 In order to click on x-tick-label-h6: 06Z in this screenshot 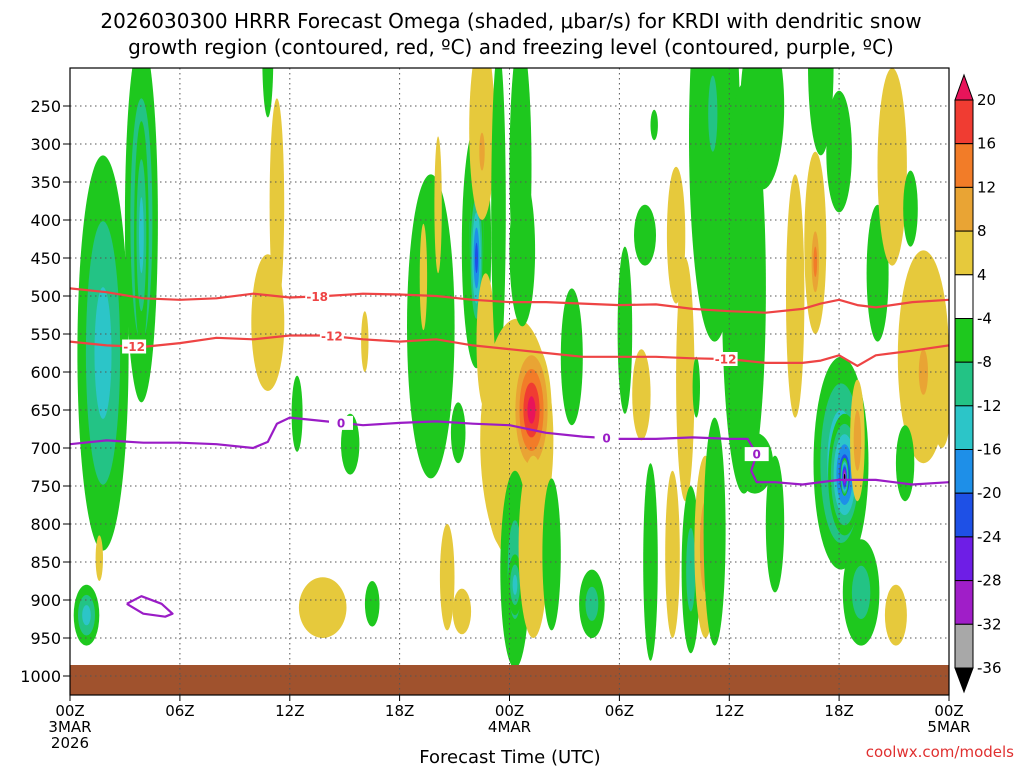, I will do `click(179, 711)`.